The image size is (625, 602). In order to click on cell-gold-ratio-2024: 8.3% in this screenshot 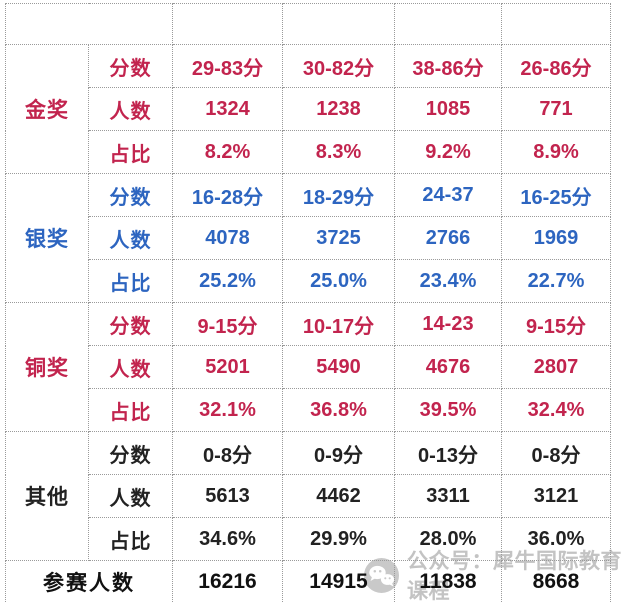, I will do `click(338, 152)`.